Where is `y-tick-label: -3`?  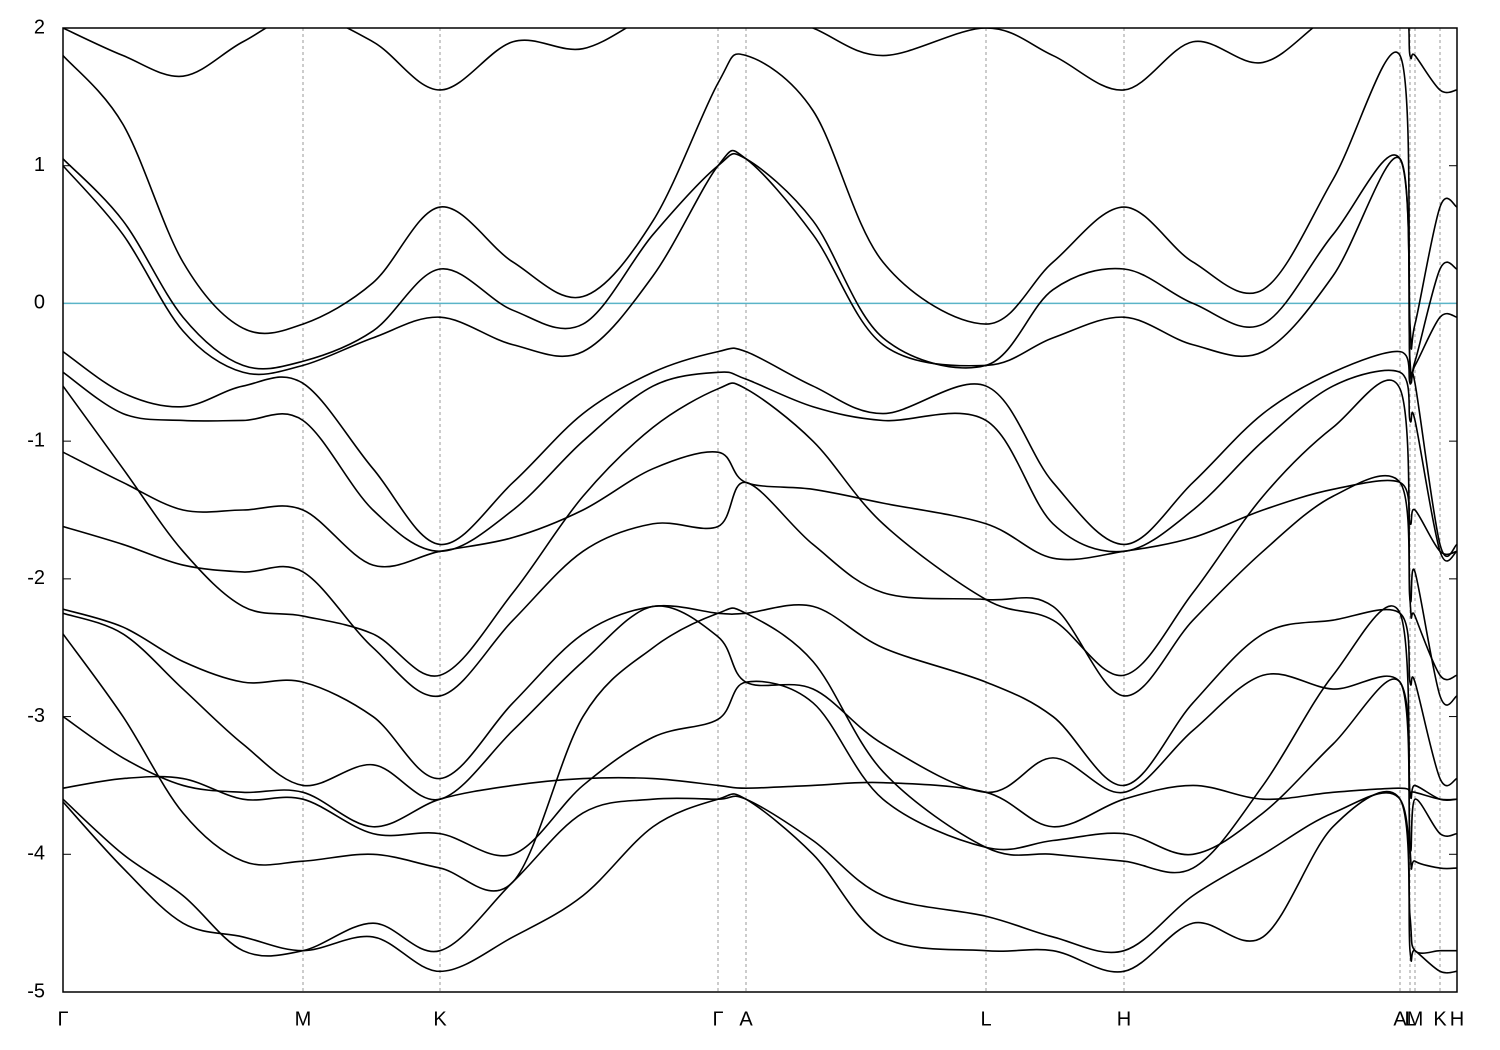 y-tick-label: -3 is located at coordinates (36, 716).